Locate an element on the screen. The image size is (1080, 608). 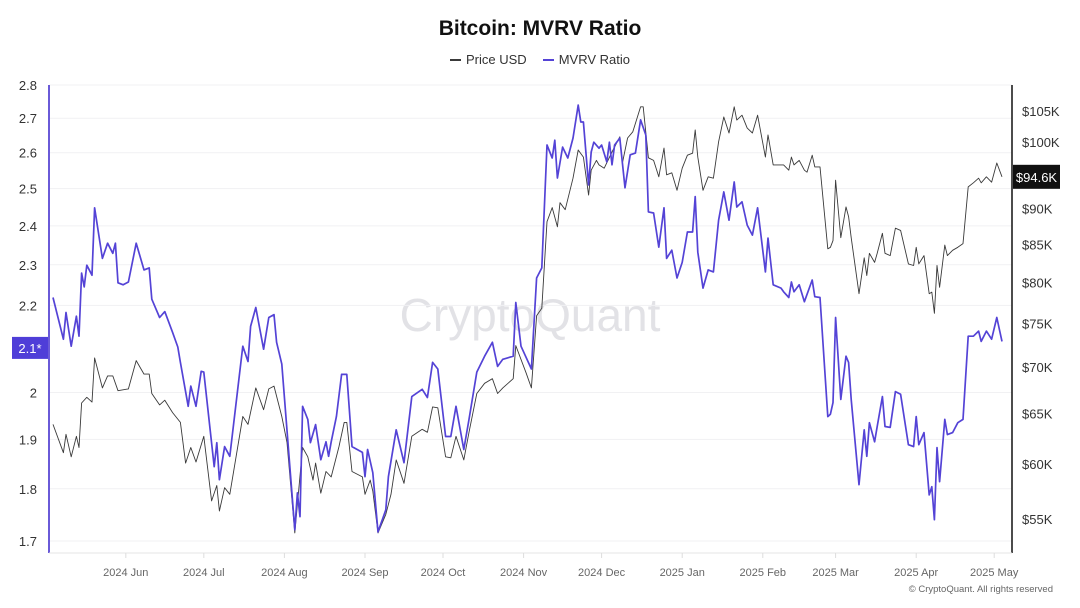
x-tick-label: 2024 Jul is located at coordinates (204, 573).